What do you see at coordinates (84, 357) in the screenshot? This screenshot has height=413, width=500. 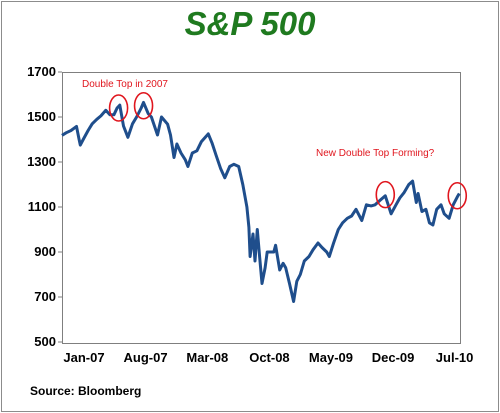 I see `x-tick-label: Jan-07` at bounding box center [84, 357].